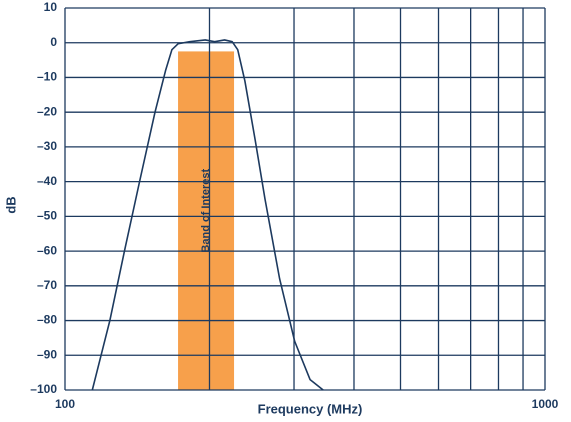 The image size is (571, 422). Describe the element at coordinates (47, 181) in the screenshot. I see `y-tick-label: –40` at that location.